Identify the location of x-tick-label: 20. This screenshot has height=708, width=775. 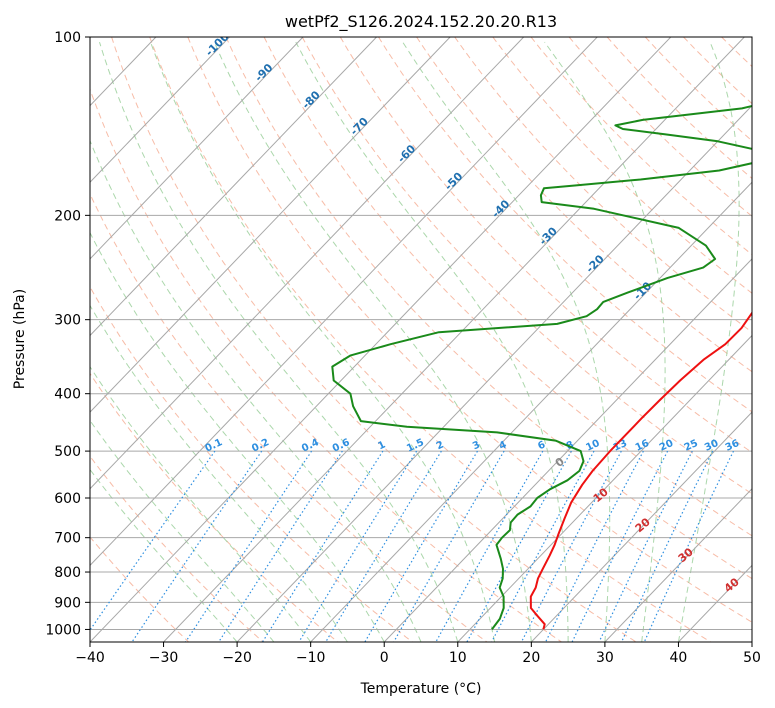
(531, 658).